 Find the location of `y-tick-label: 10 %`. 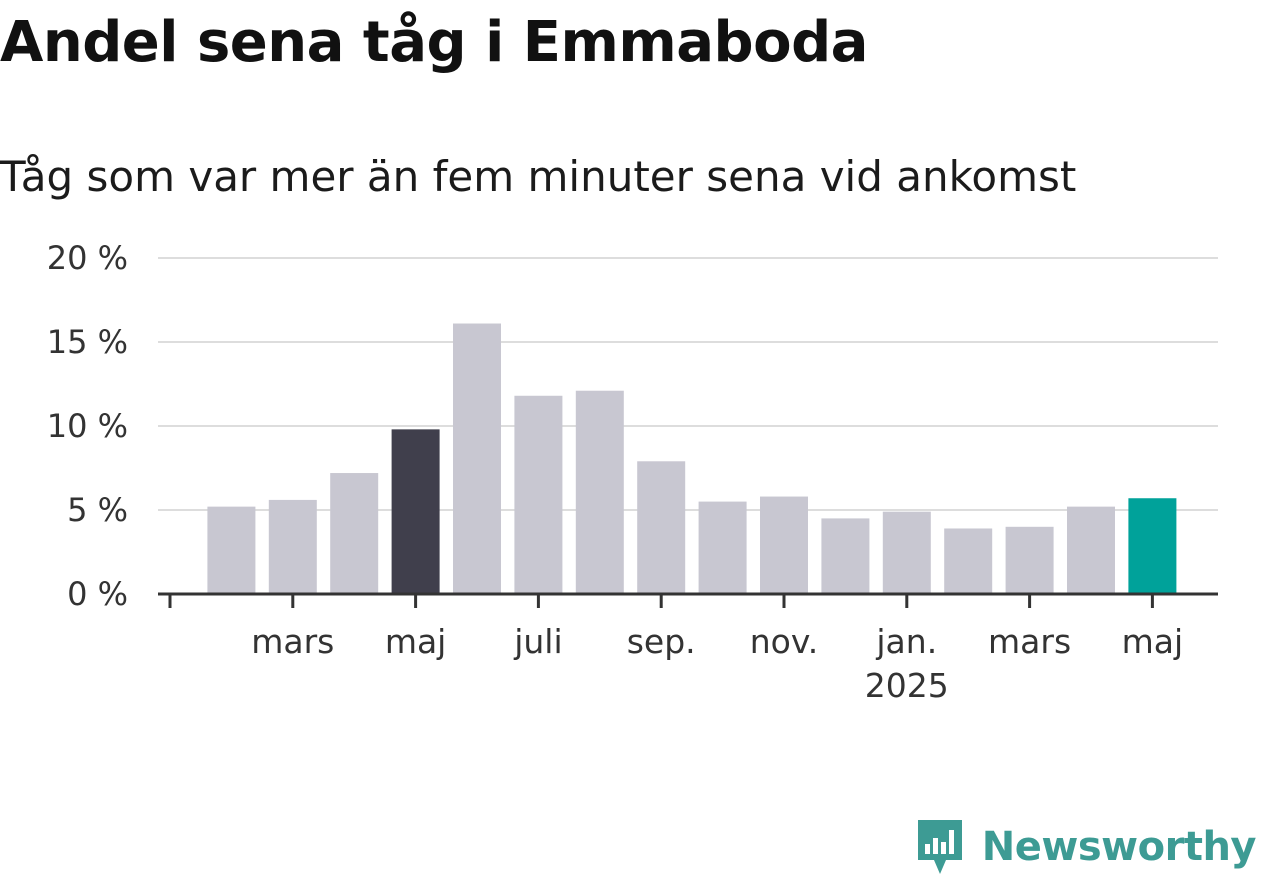

y-tick-label: 10 % is located at coordinates (87, 426).